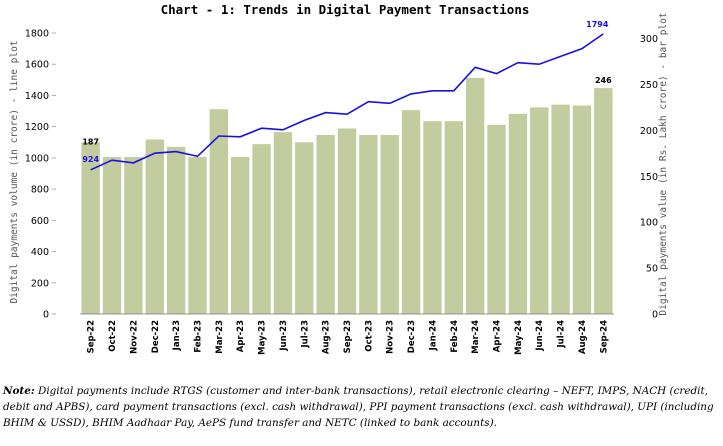  What do you see at coordinates (597, 24) in the screenshot?
I see `line-last-label: 1794` at bounding box center [597, 24].